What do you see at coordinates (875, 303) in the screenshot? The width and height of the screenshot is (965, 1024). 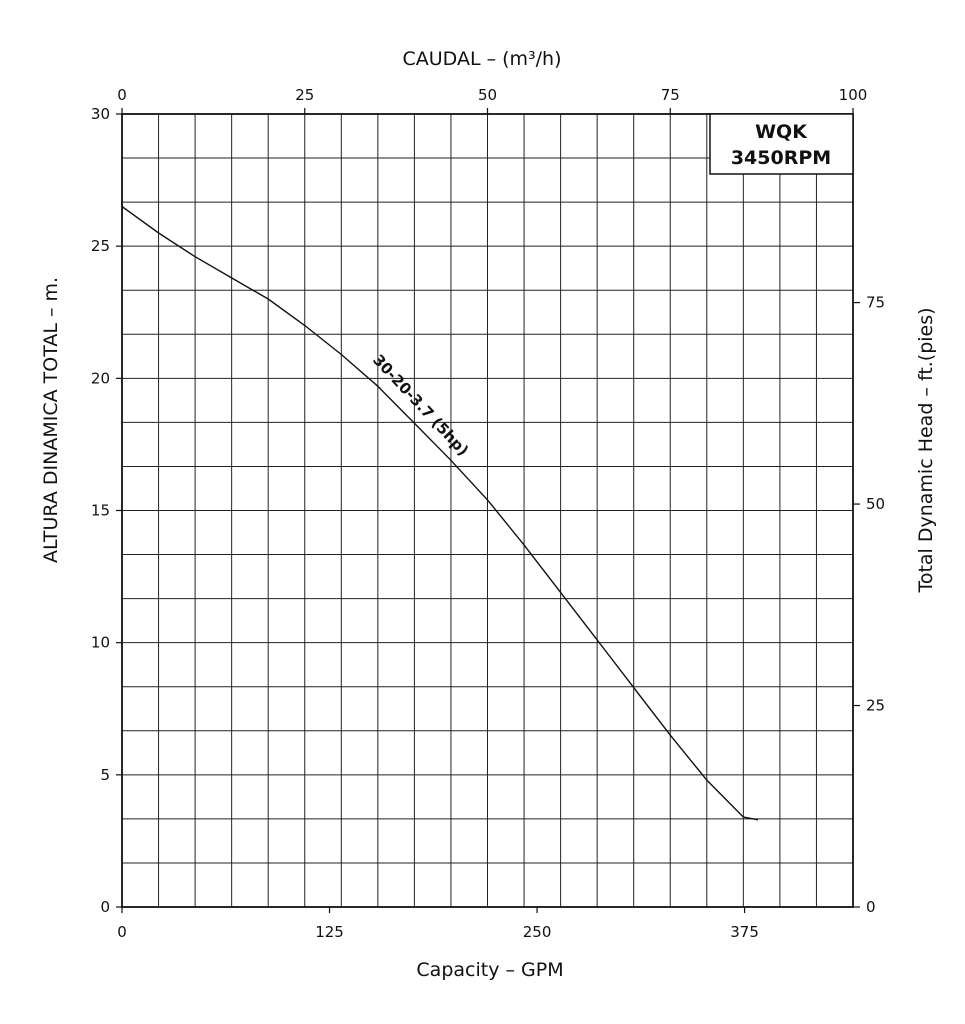 I see `right-tick-label: 75` at bounding box center [875, 303].